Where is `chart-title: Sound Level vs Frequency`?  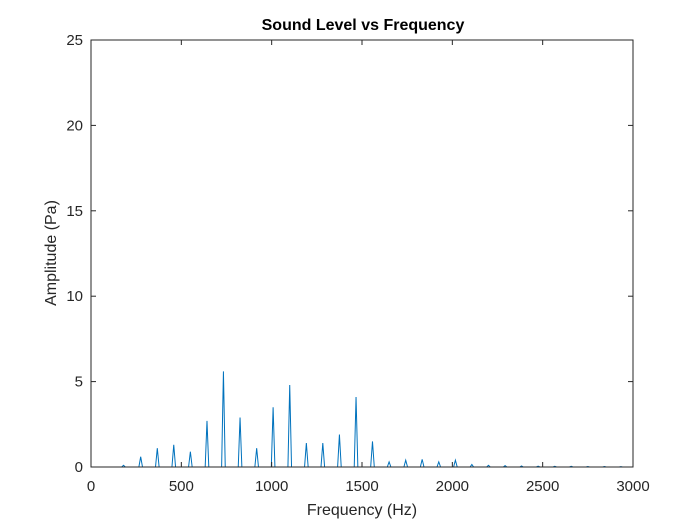
chart-title: Sound Level vs Frequency is located at coordinates (363, 25).